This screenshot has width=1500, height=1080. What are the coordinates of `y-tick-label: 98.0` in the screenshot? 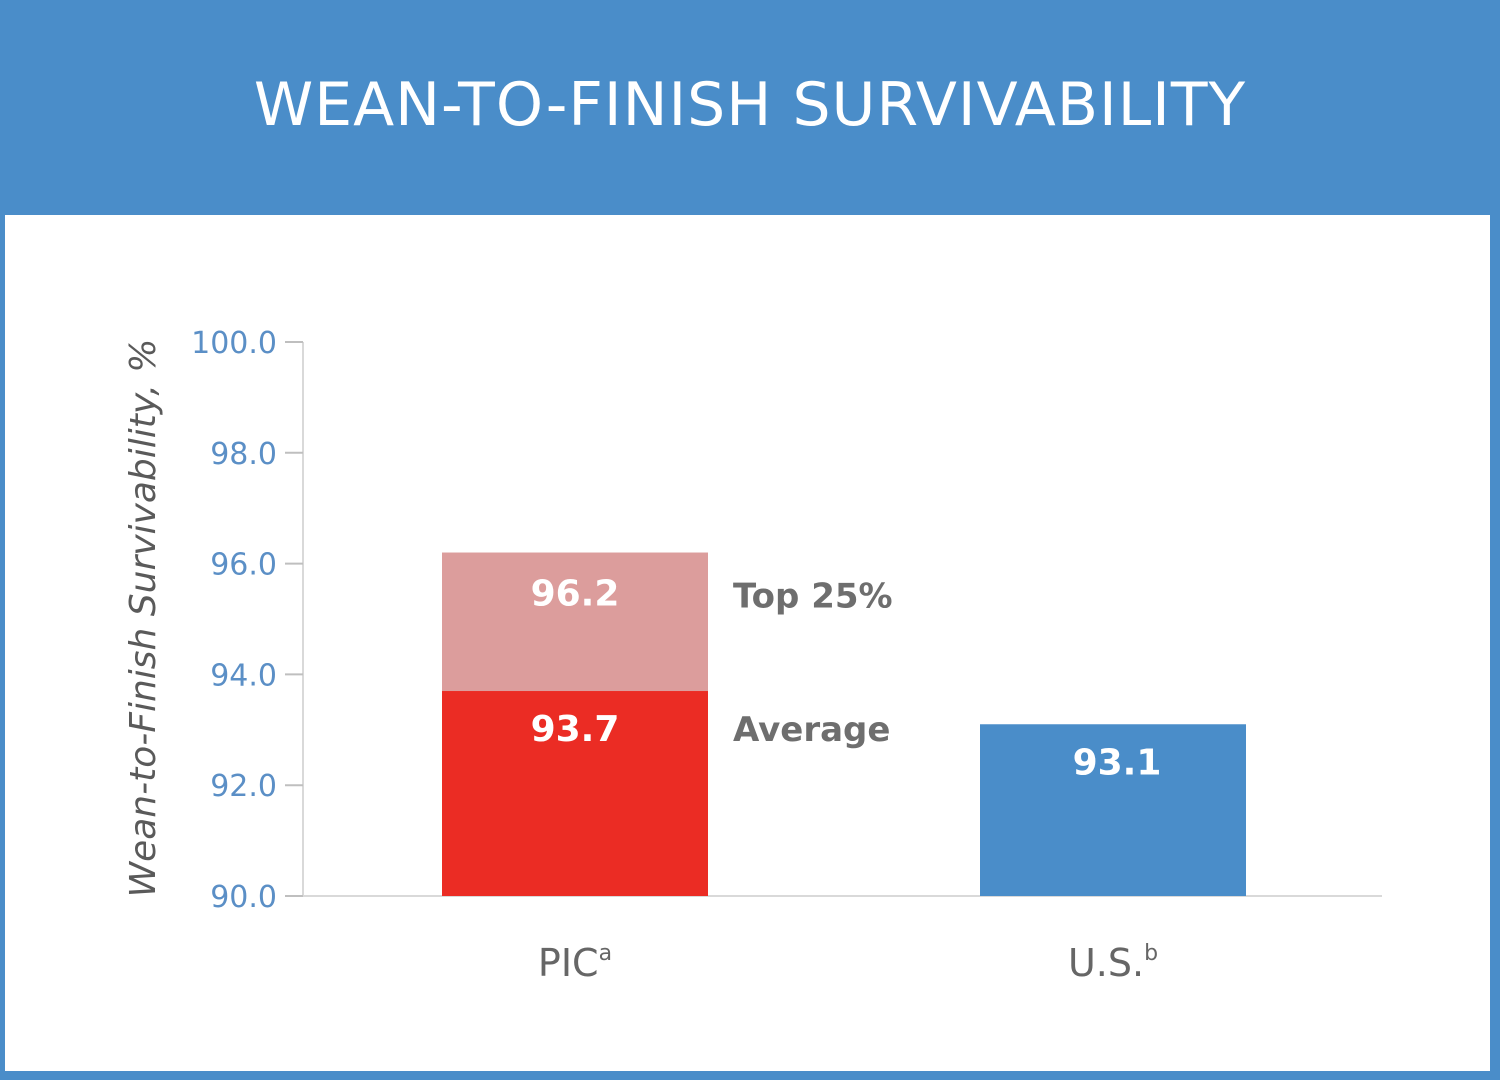 It's located at (243, 454).